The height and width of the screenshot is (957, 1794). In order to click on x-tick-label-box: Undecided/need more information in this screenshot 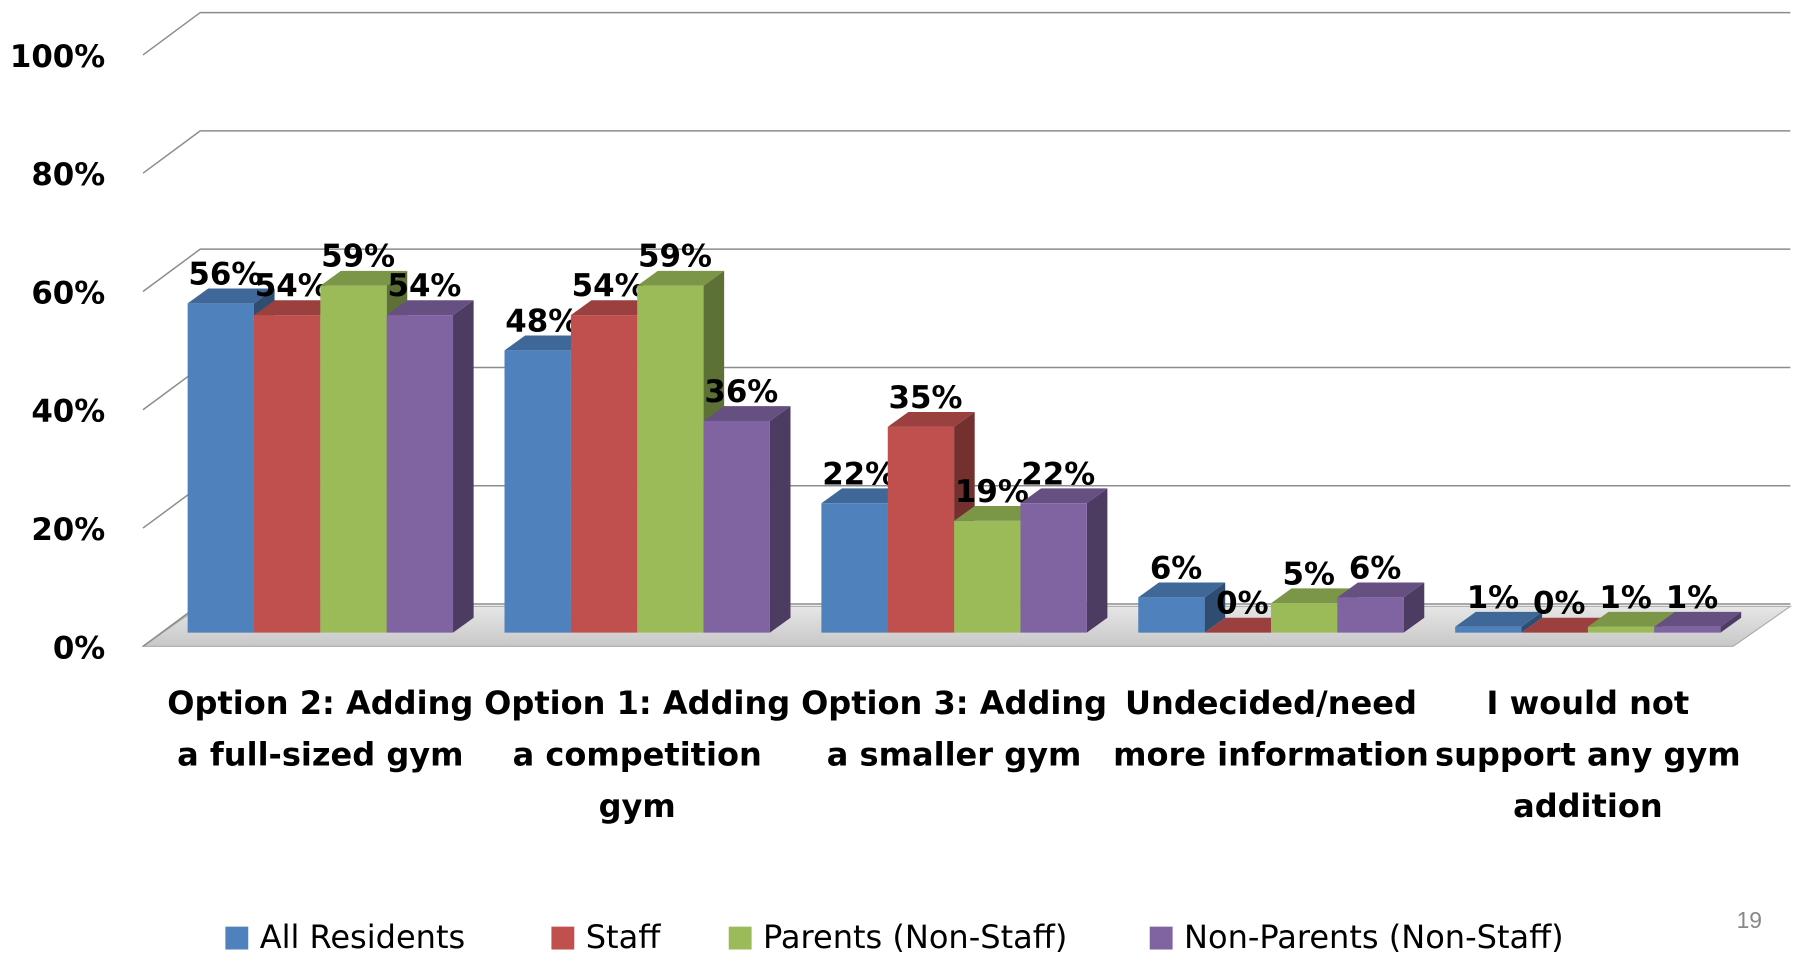, I will do `click(1271, 729)`.